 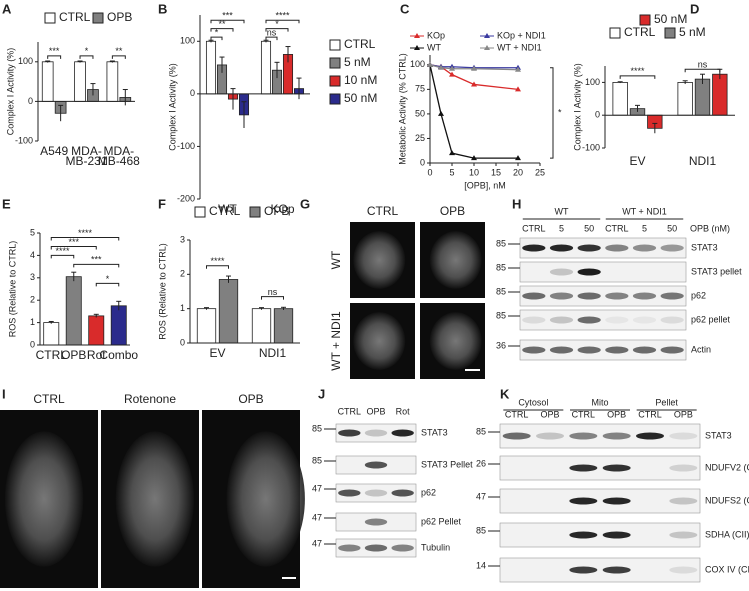 What do you see at coordinates (12, 289) in the screenshot?
I see `y-axis-label: ROS (Relative to CTRL)` at bounding box center [12, 289].